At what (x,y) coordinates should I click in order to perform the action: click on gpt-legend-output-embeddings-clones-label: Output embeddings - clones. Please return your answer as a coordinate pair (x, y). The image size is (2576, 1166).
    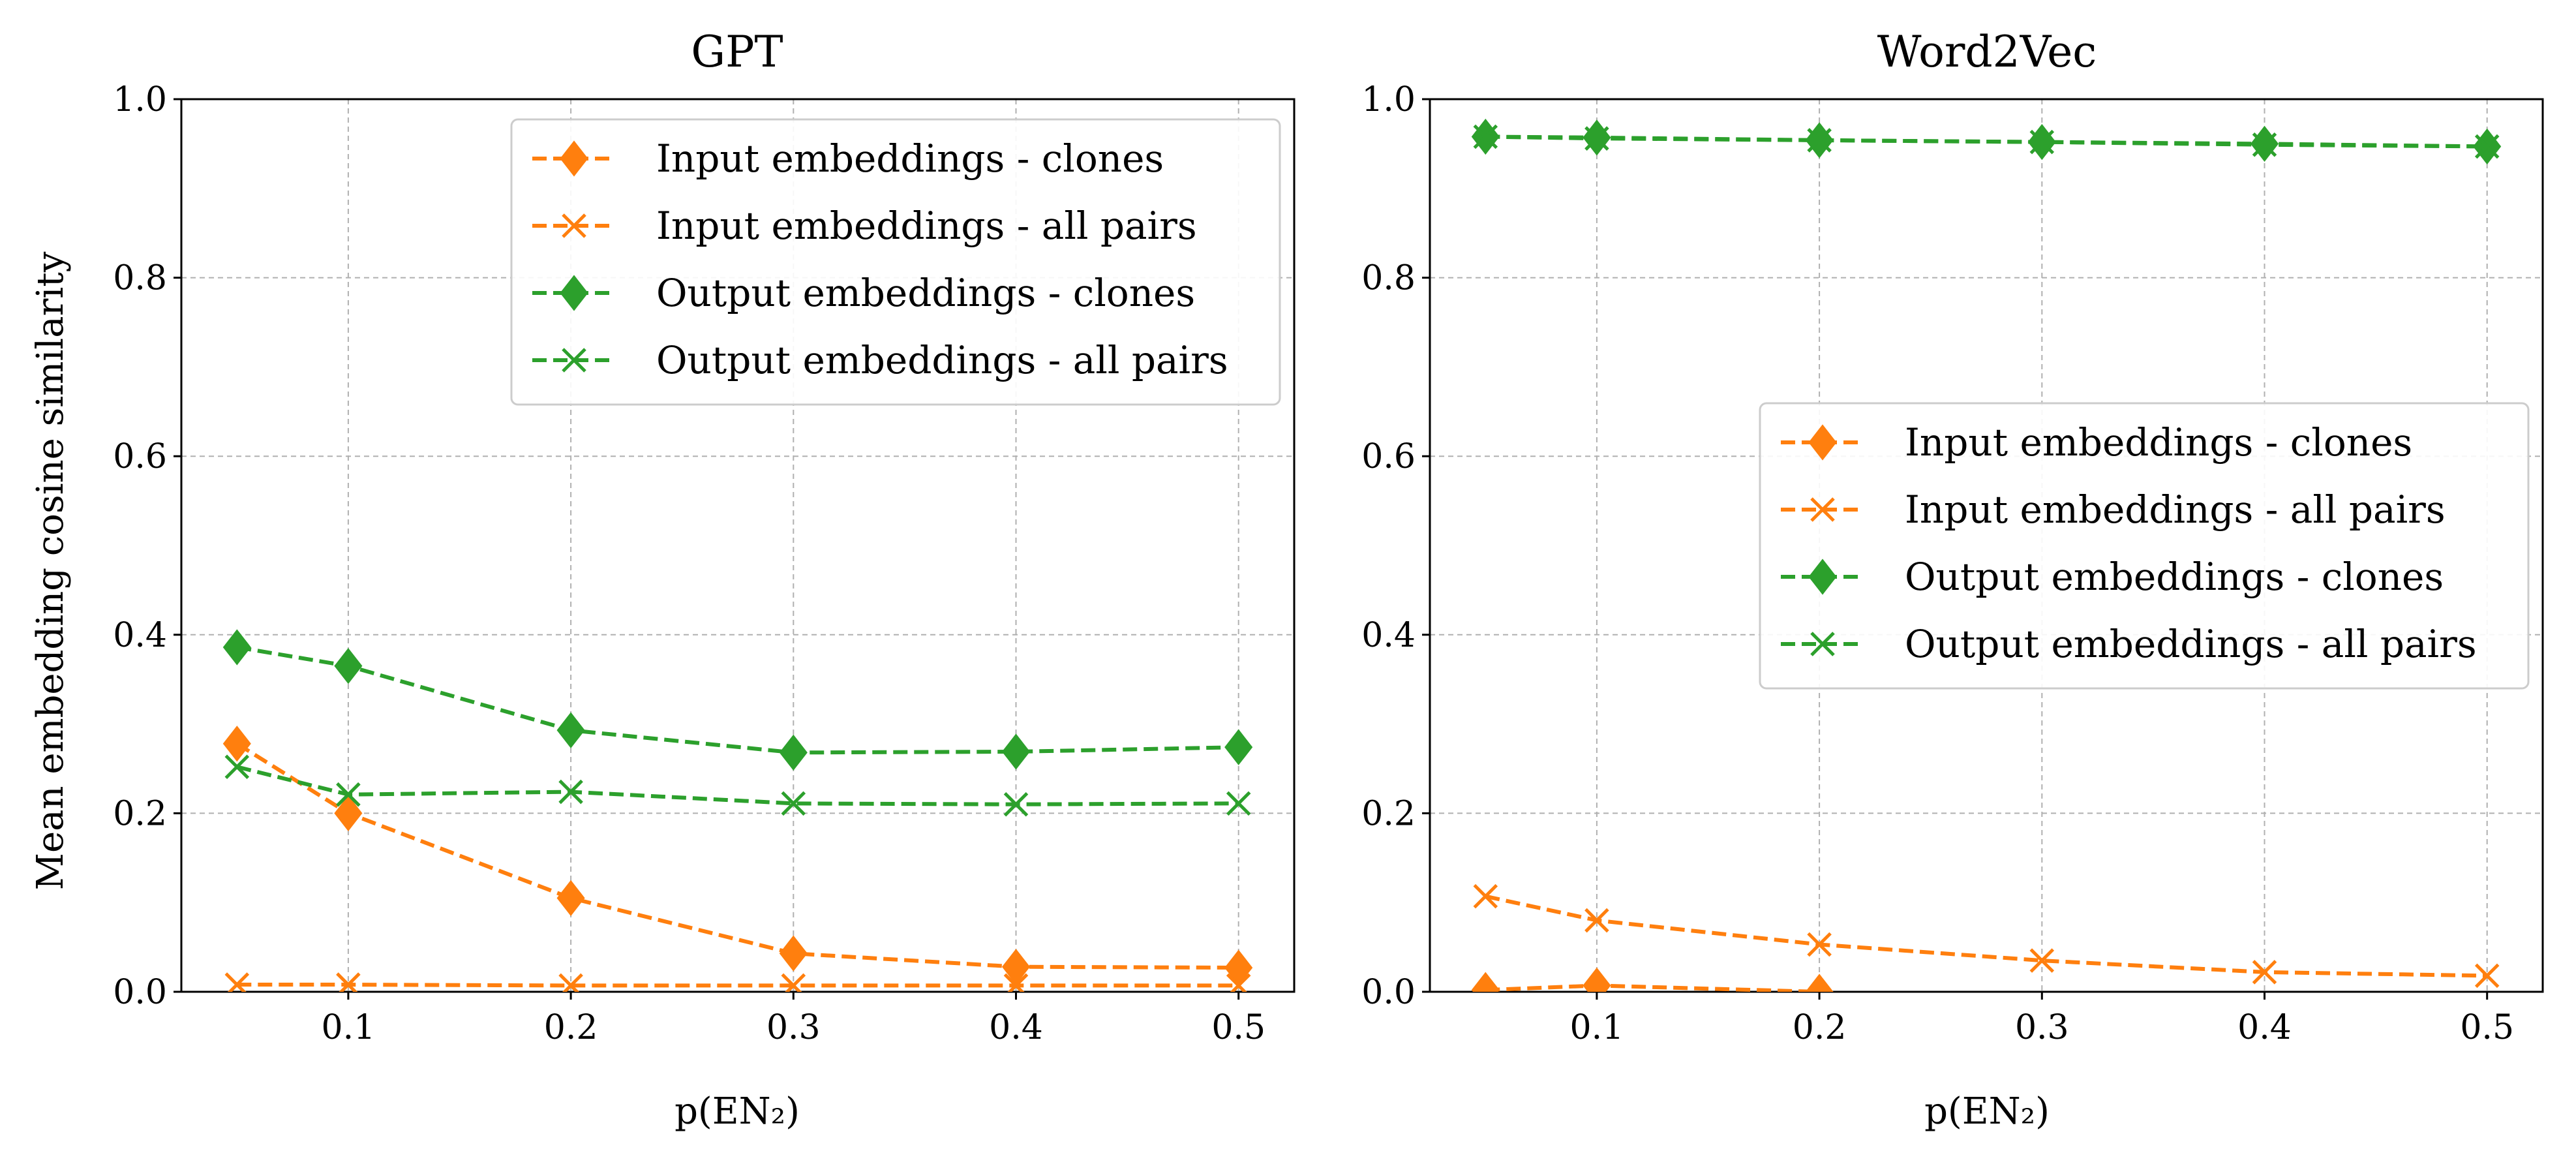
    Looking at the image, I should click on (926, 293).